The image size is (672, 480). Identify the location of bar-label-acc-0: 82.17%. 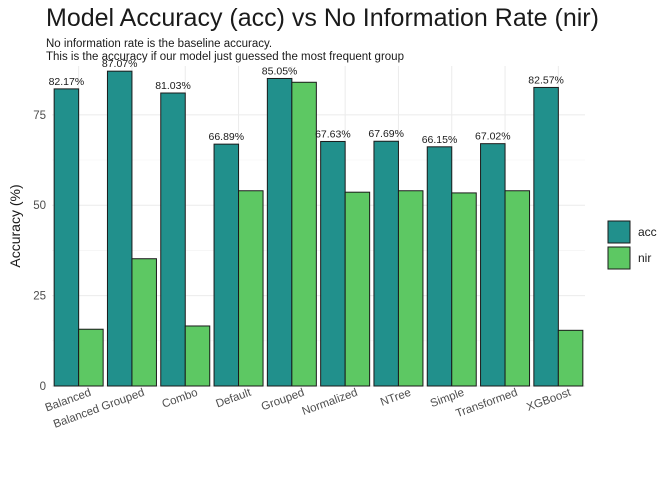
(67, 82).